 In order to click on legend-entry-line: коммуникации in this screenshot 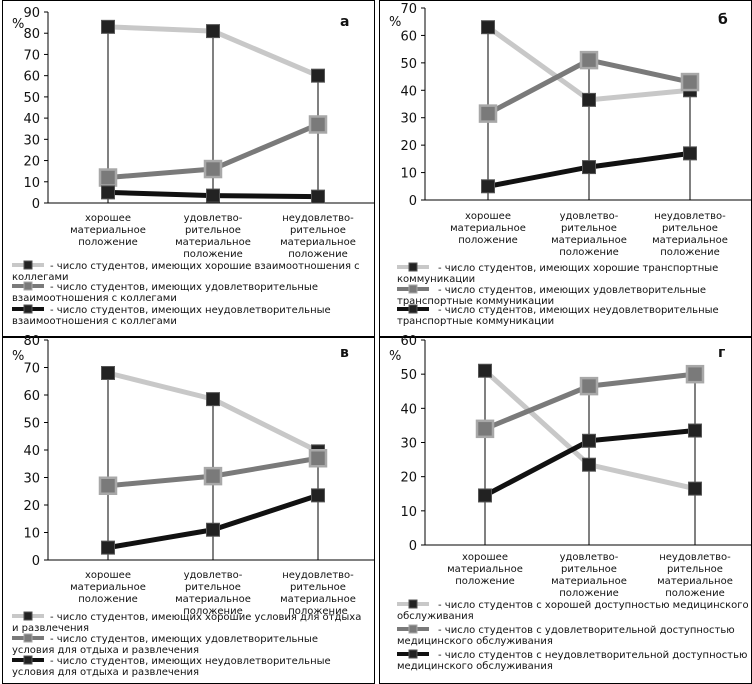, I will do `click(436, 279)`.